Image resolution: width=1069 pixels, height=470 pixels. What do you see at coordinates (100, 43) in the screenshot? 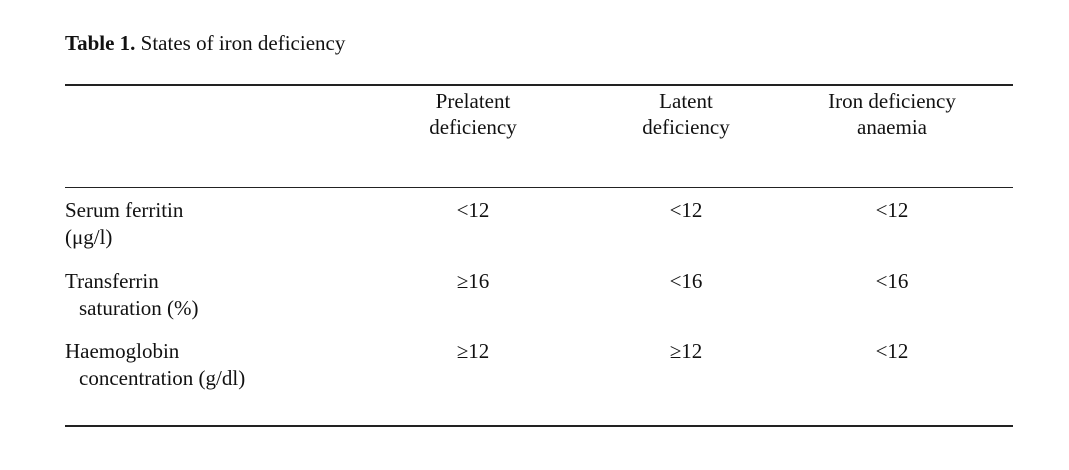
I see `caption-label: Table 1.` at bounding box center [100, 43].